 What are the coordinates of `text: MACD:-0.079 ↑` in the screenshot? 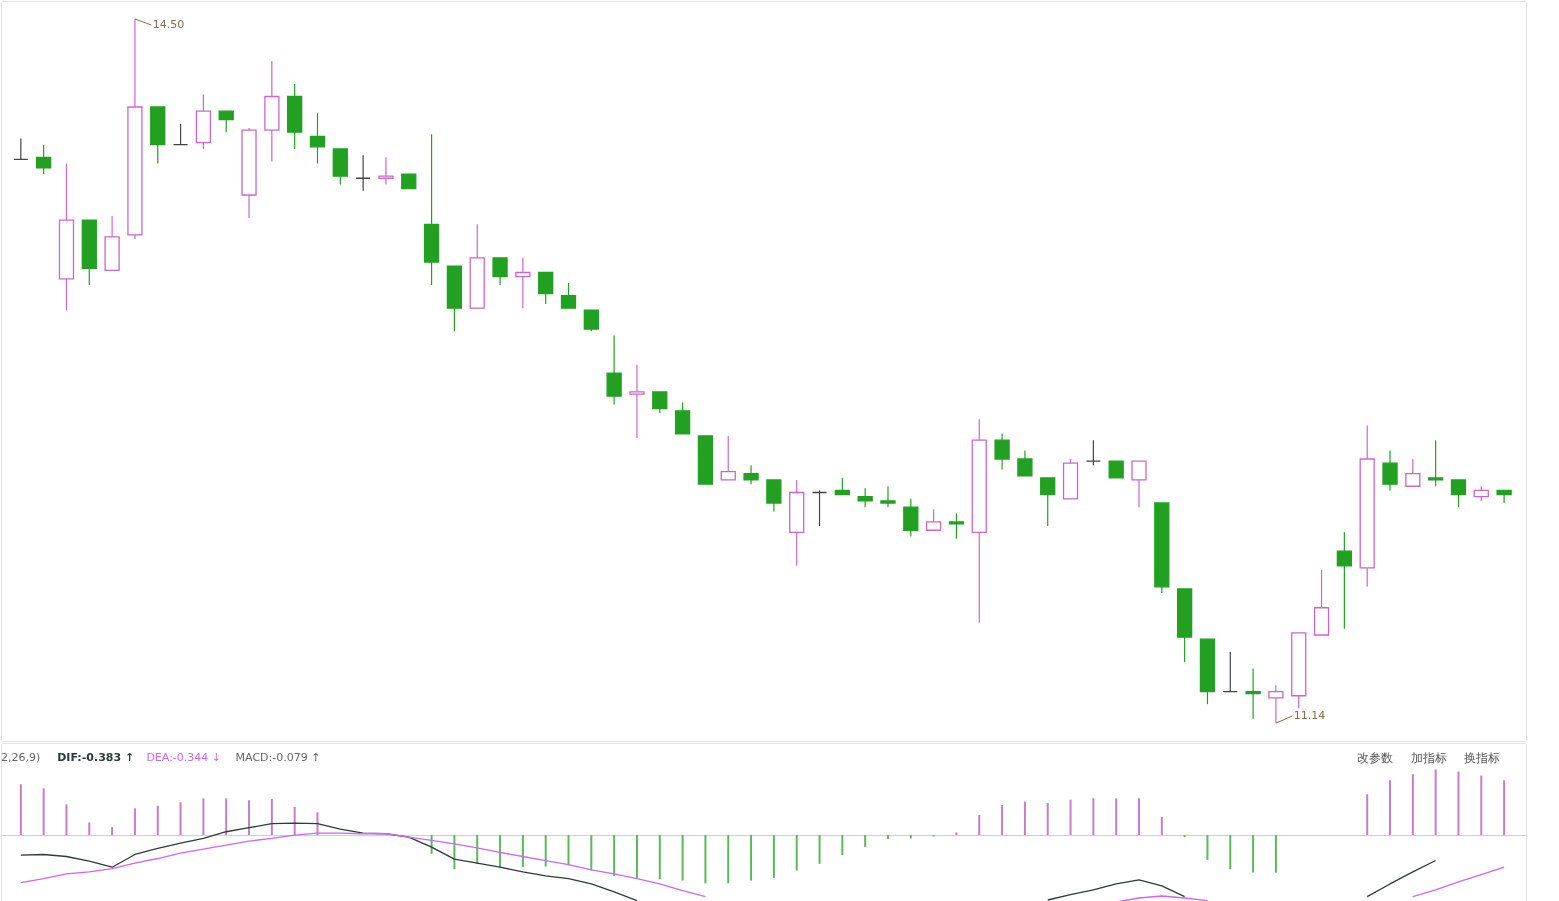 It's located at (278, 757).